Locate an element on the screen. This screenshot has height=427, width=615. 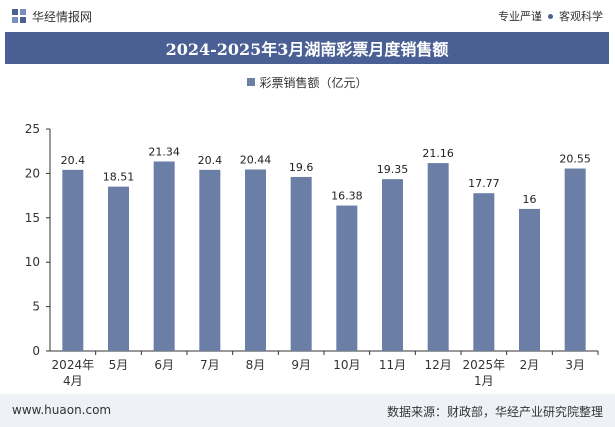
x-tick-label: 5月 is located at coordinates (119, 365).